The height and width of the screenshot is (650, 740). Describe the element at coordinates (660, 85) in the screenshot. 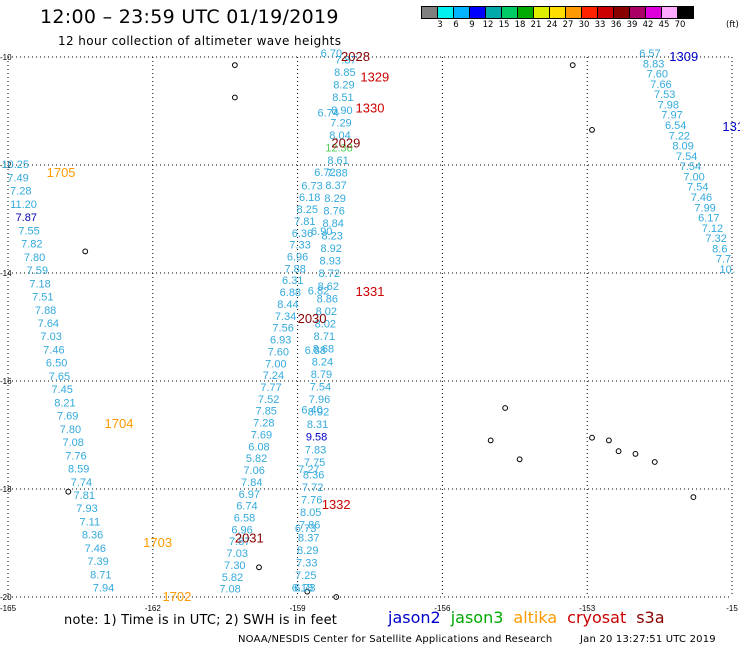

I see `wave-height-value: 7.66` at that location.